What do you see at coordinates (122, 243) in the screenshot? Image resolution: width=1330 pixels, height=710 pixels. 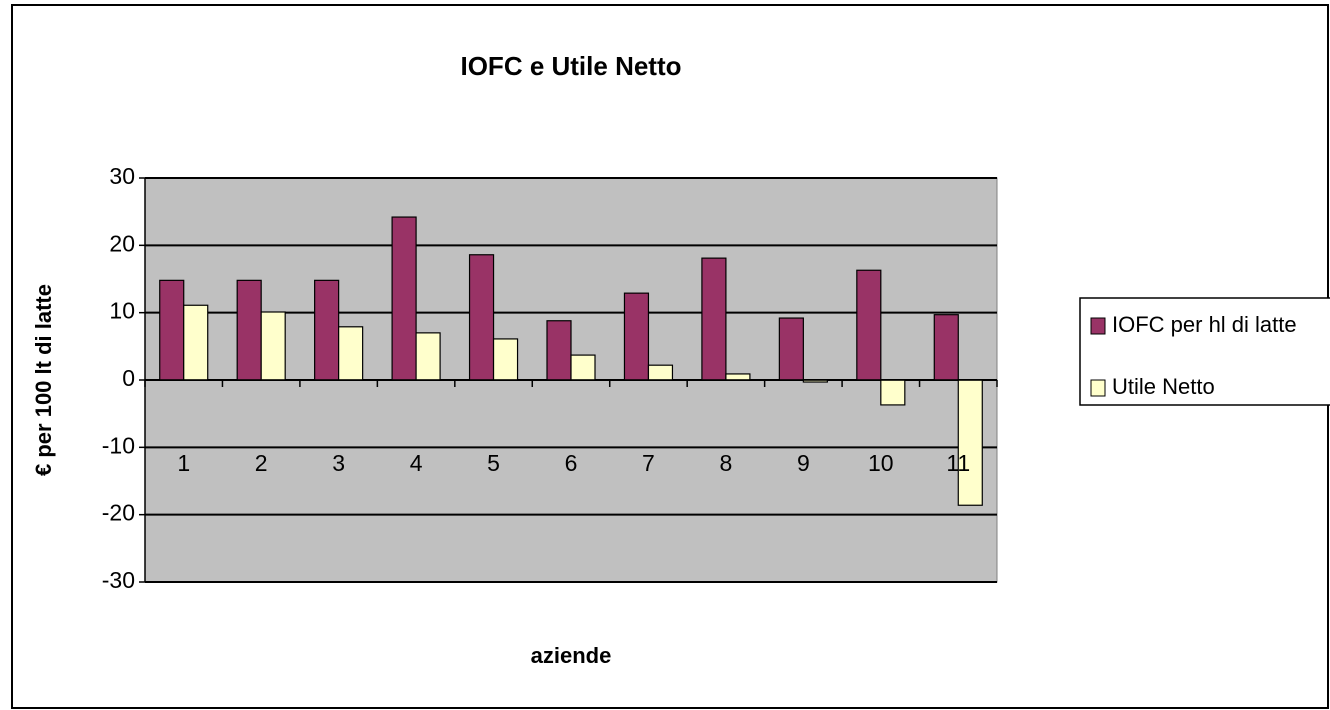 I see `y-tick-label: 20` at bounding box center [122, 243].